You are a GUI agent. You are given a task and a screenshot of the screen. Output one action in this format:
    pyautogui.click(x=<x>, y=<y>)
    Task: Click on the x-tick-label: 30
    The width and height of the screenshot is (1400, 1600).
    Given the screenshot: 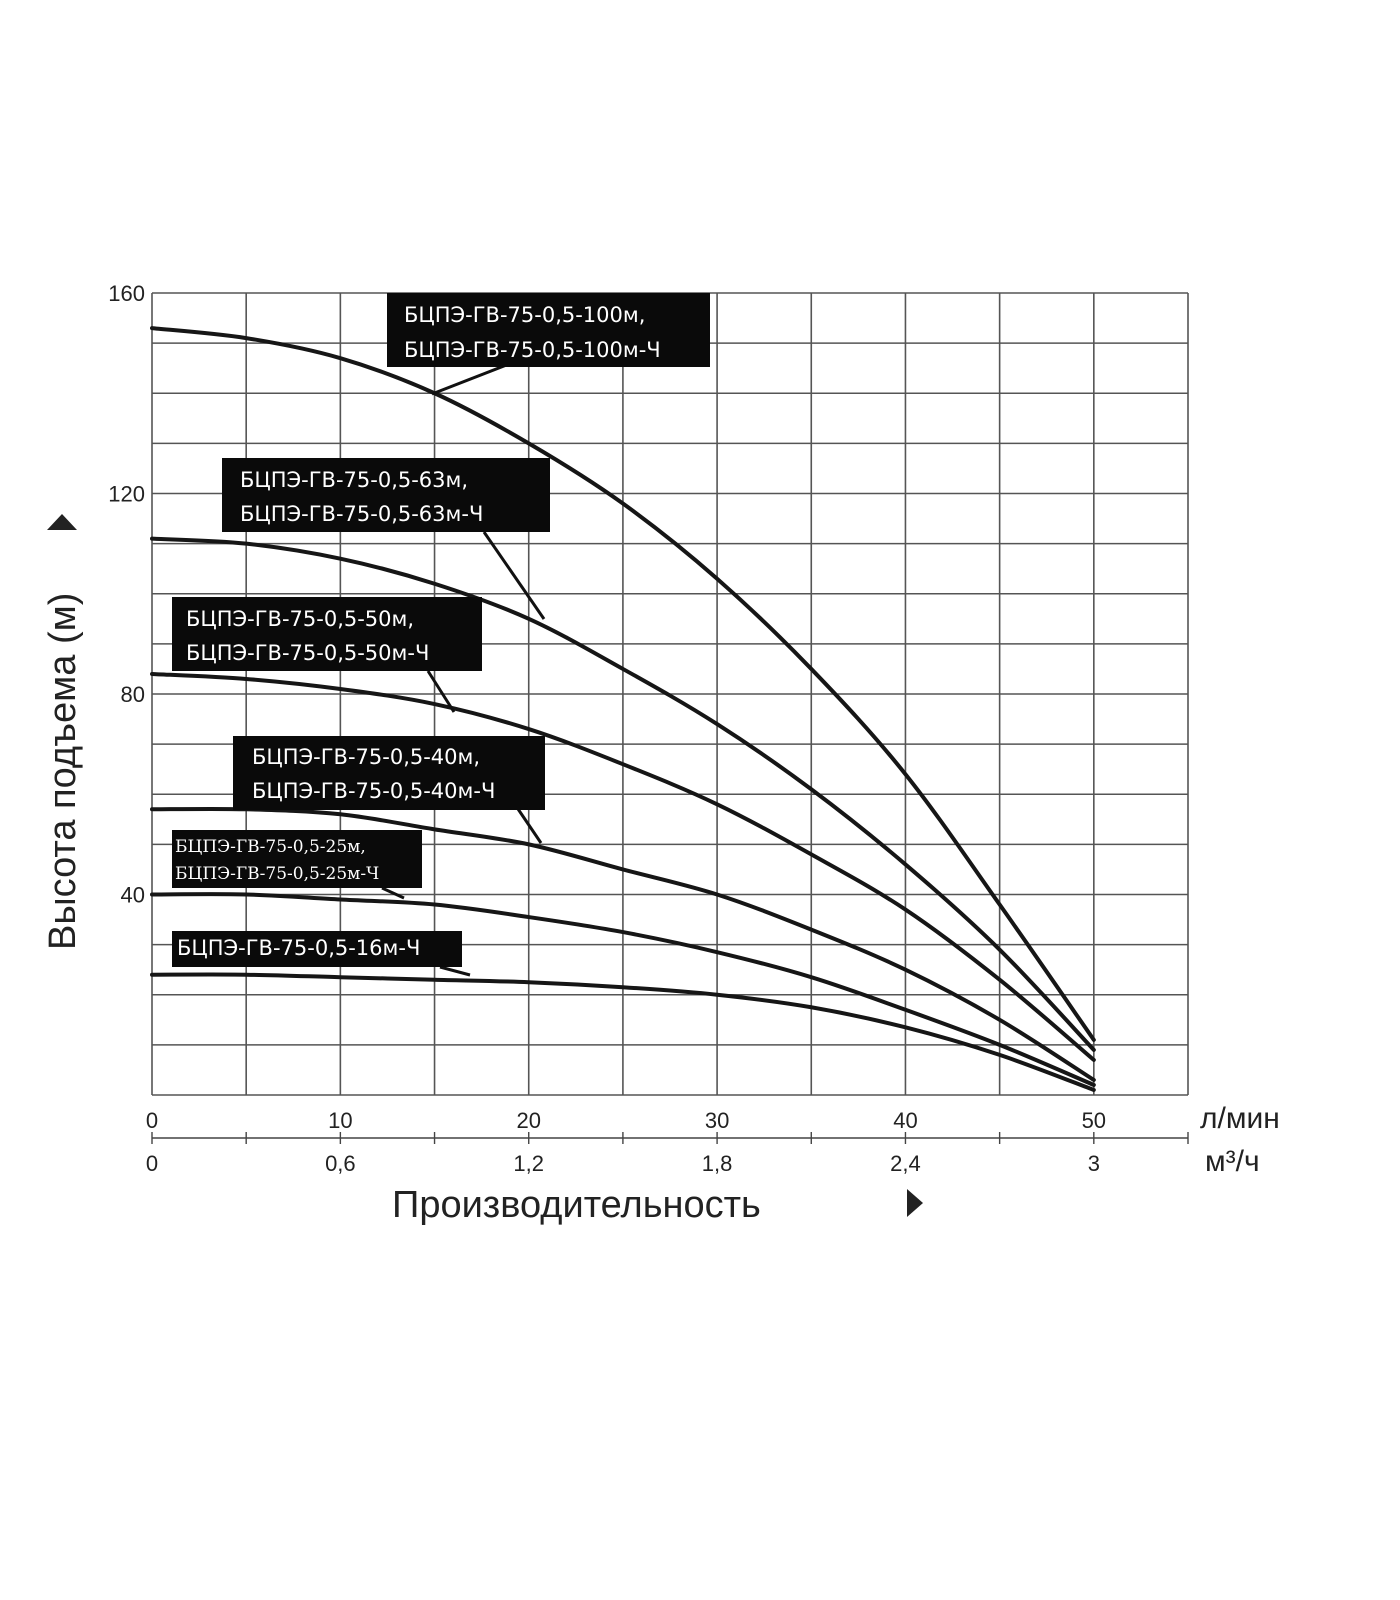 What is the action you would take?
    pyautogui.click(x=717, y=1120)
    